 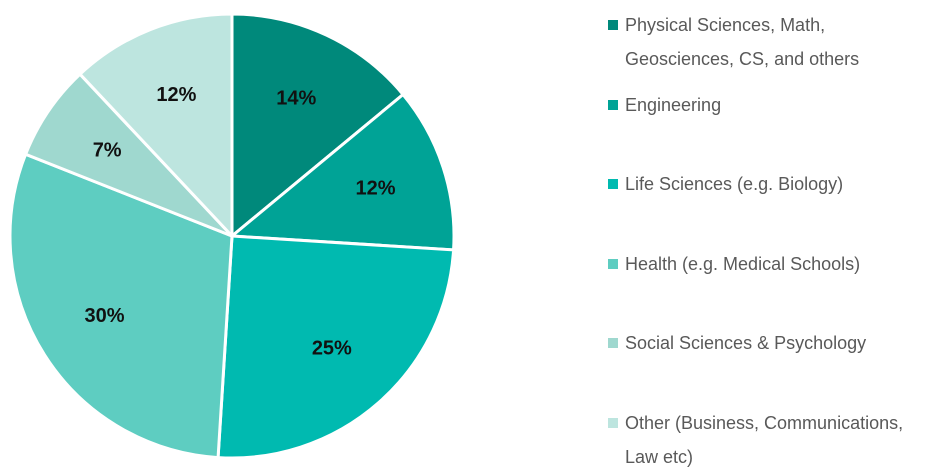 I want to click on legend-item: Social Sciences & Psychology, so click(x=758, y=343).